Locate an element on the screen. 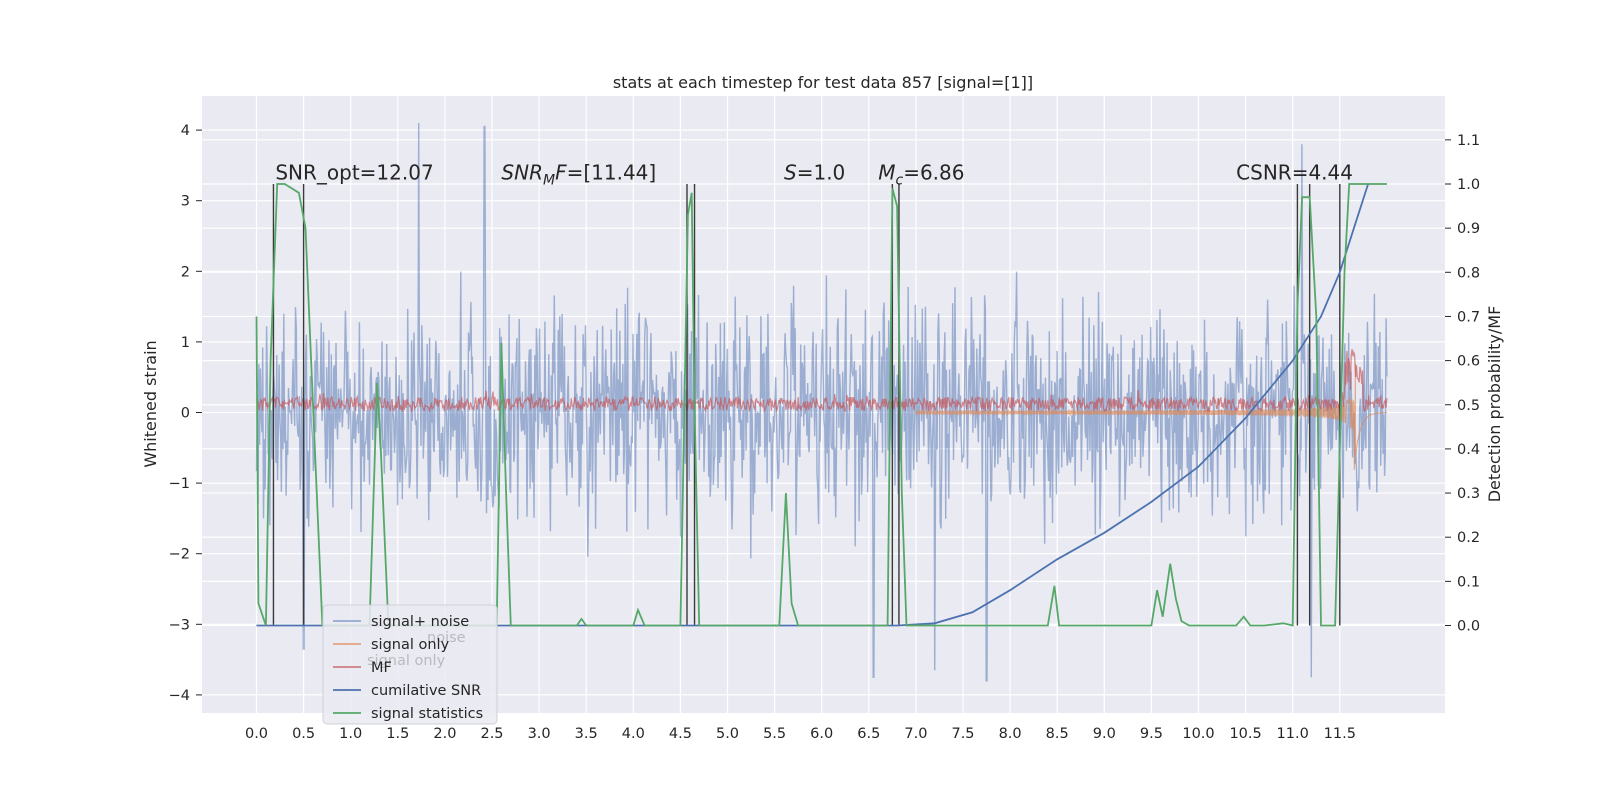  annotation-text: SNRMF=[11.44] is located at coordinates (578, 175).